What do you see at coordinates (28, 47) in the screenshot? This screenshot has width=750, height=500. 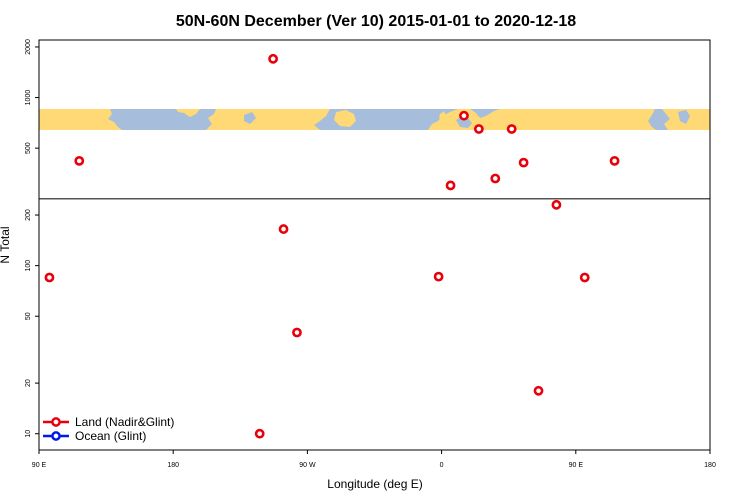 I see `y-tick-label: 2000` at bounding box center [28, 47].